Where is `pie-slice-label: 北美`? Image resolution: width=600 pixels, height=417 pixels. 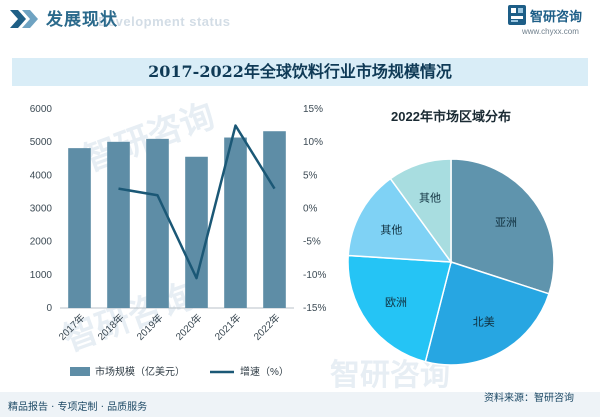 pie-slice-label: 北美 is located at coordinates (484, 322).